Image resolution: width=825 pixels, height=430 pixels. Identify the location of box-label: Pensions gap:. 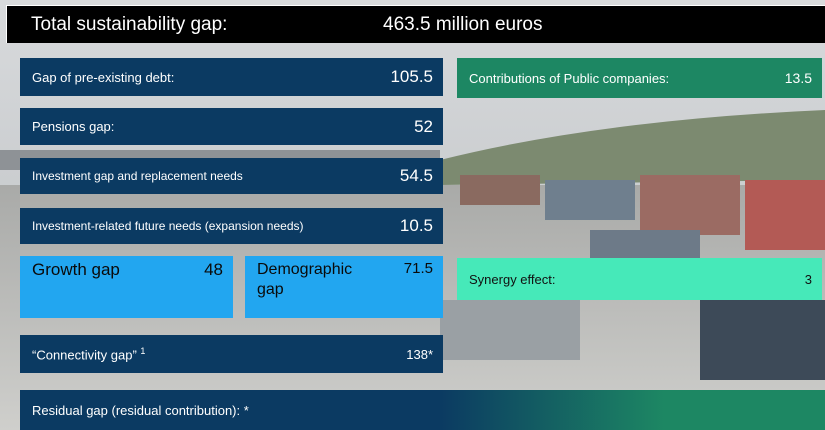
(73, 126).